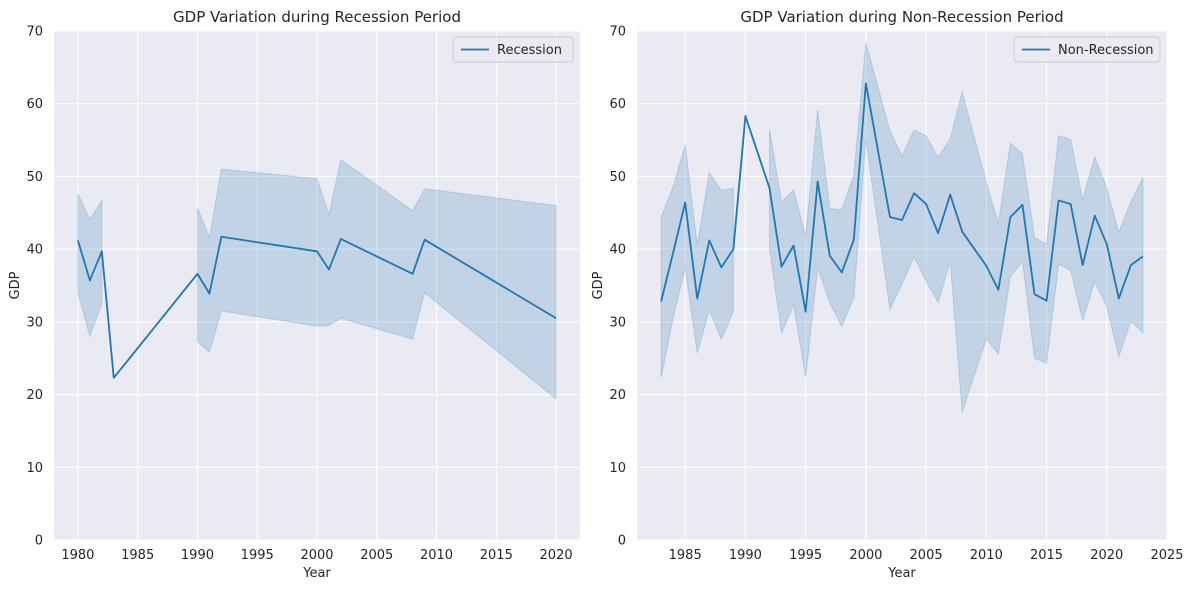 This screenshot has width=1189, height=590. What do you see at coordinates (436, 555) in the screenshot?
I see `x-tick-label: 2010` at bounding box center [436, 555].